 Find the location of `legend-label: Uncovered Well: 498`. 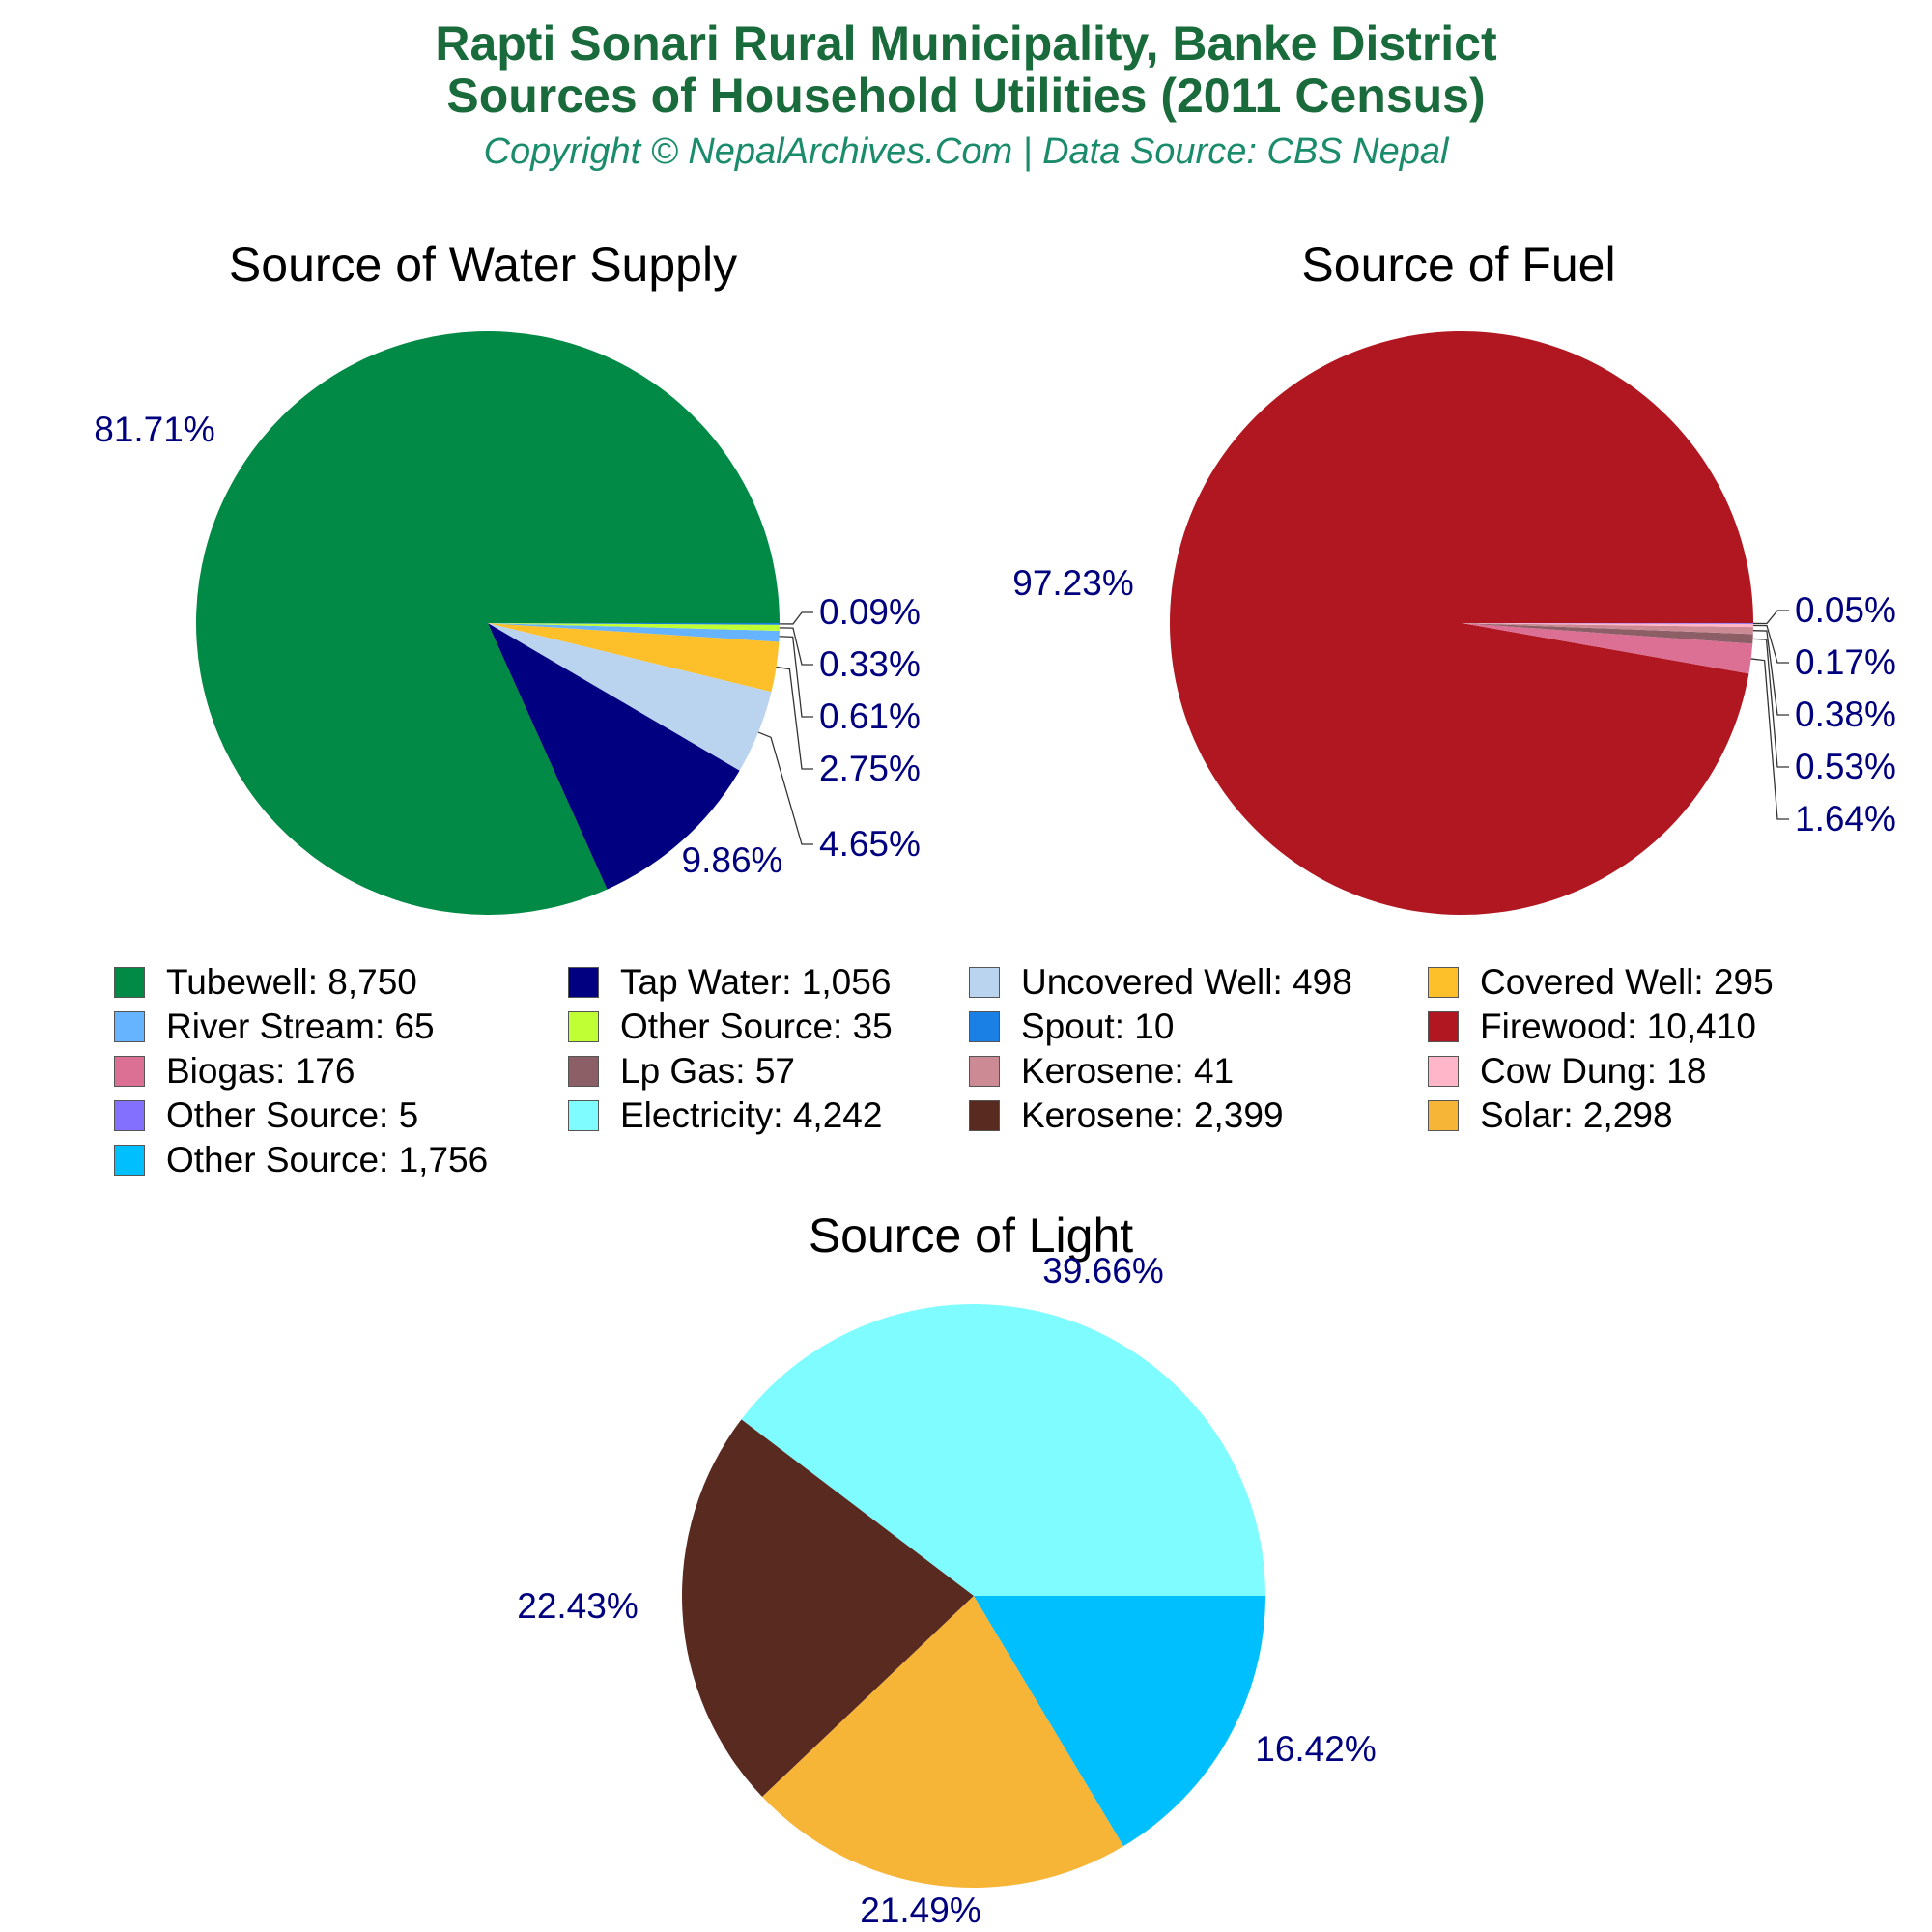

legend-label: Uncovered Well: 498 is located at coordinates (1186, 982).